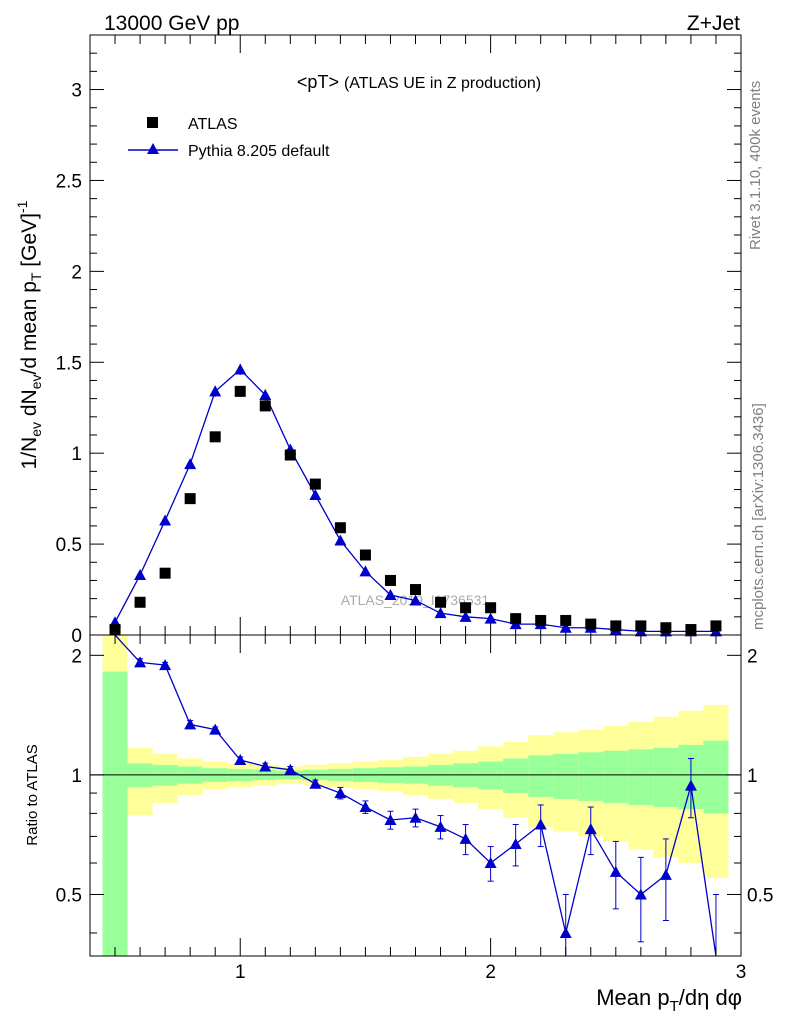 The height and width of the screenshot is (1024, 786). What do you see at coordinates (153, 148) in the screenshot?
I see `legend-pythia-marker` at bounding box center [153, 148].